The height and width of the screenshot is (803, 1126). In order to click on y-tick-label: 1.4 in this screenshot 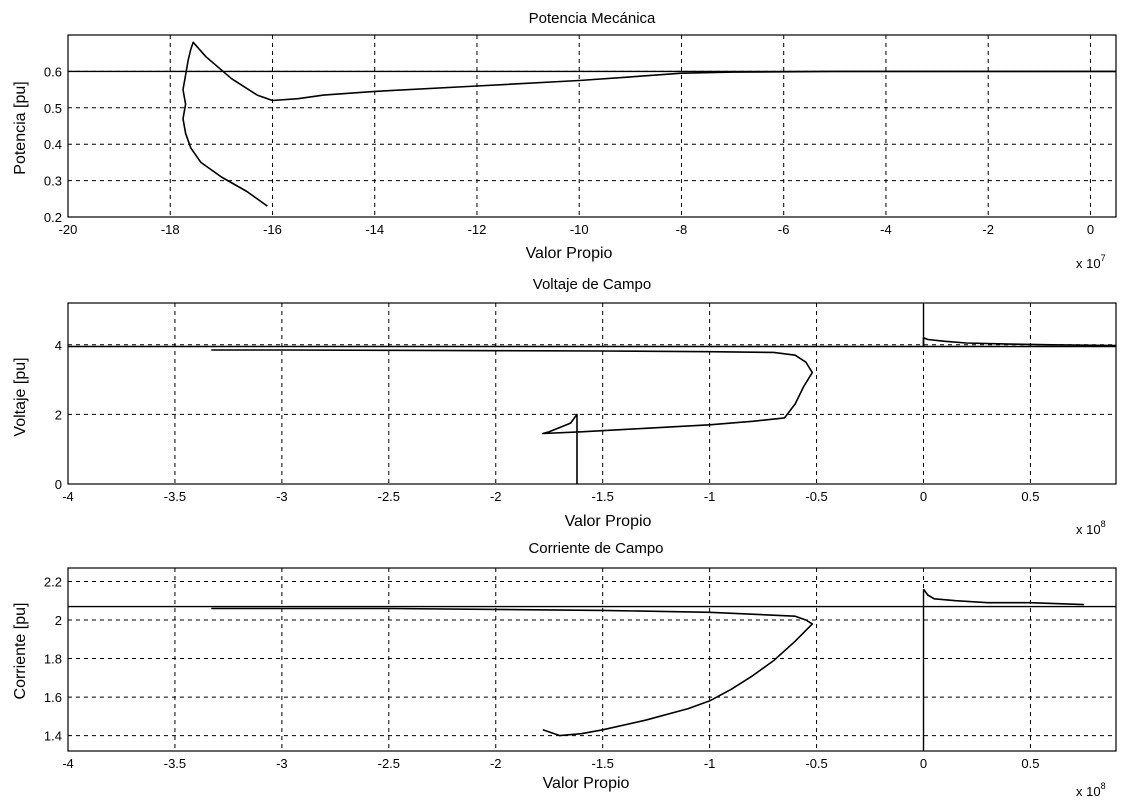, I will do `click(53, 736)`.